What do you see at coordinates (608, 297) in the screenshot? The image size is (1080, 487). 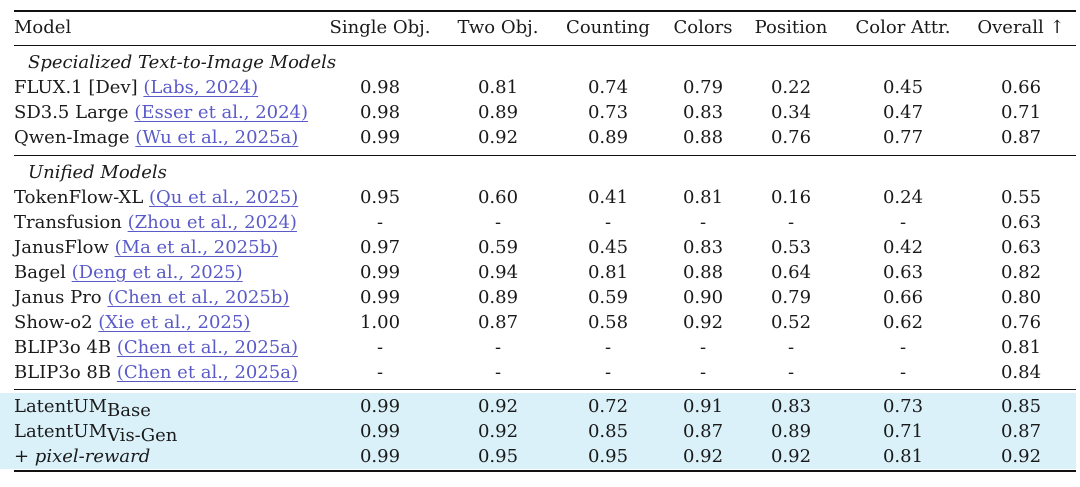 I see `cell-counting: 0.59` at bounding box center [608, 297].